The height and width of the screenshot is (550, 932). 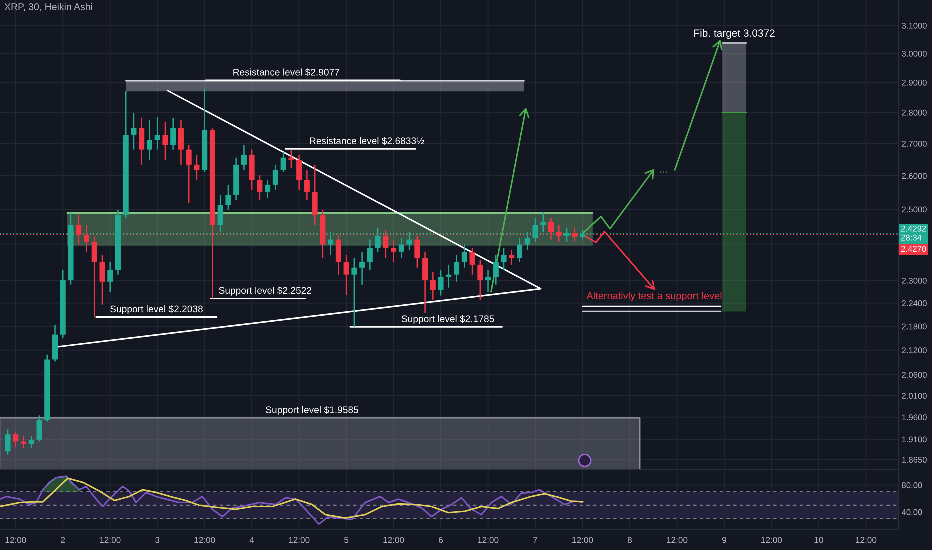 What do you see at coordinates (441, 540) in the screenshot?
I see `x-tick-label: 6` at bounding box center [441, 540].